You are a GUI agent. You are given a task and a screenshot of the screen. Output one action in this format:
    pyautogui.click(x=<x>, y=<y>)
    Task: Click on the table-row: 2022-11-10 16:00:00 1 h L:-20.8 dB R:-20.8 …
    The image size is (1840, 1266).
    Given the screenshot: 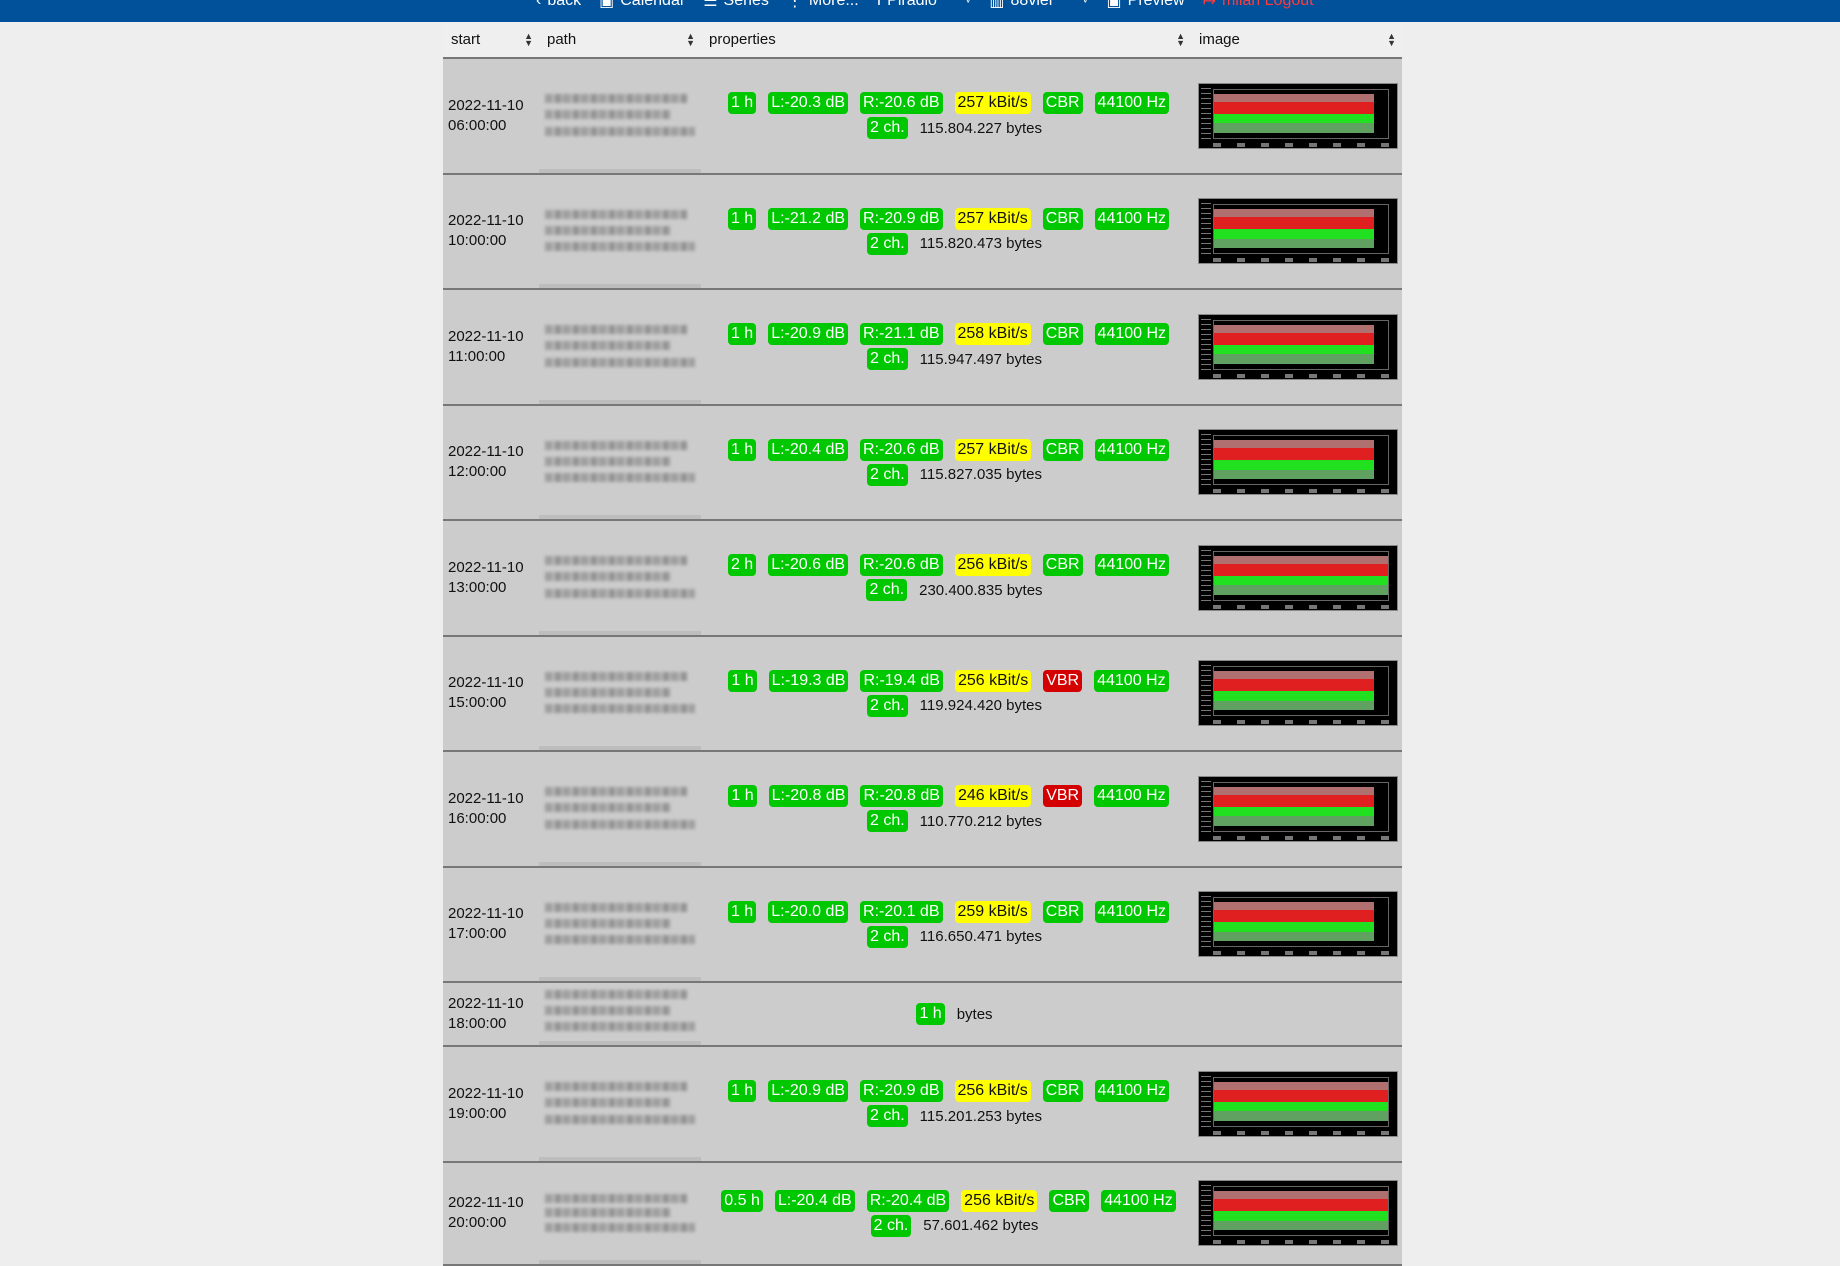 What is the action you would take?
    pyautogui.click(x=922, y=810)
    